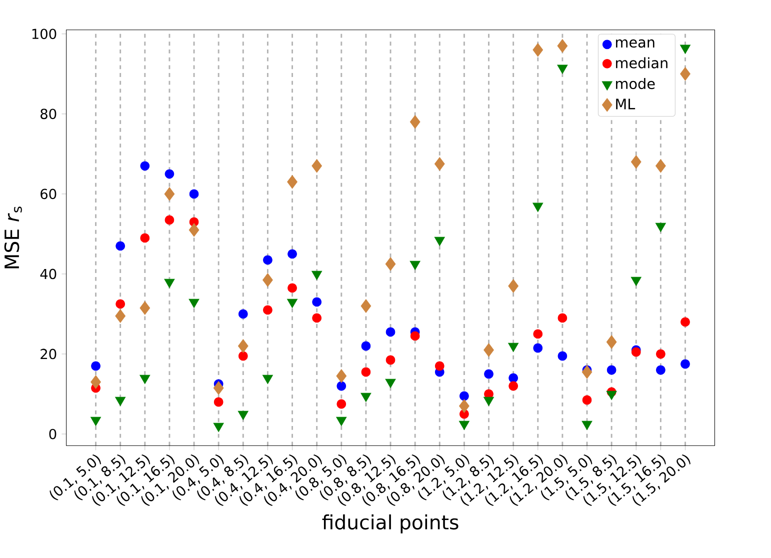  What do you see at coordinates (48, 194) in the screenshot?
I see `y-tick-label: 60` at bounding box center [48, 194].